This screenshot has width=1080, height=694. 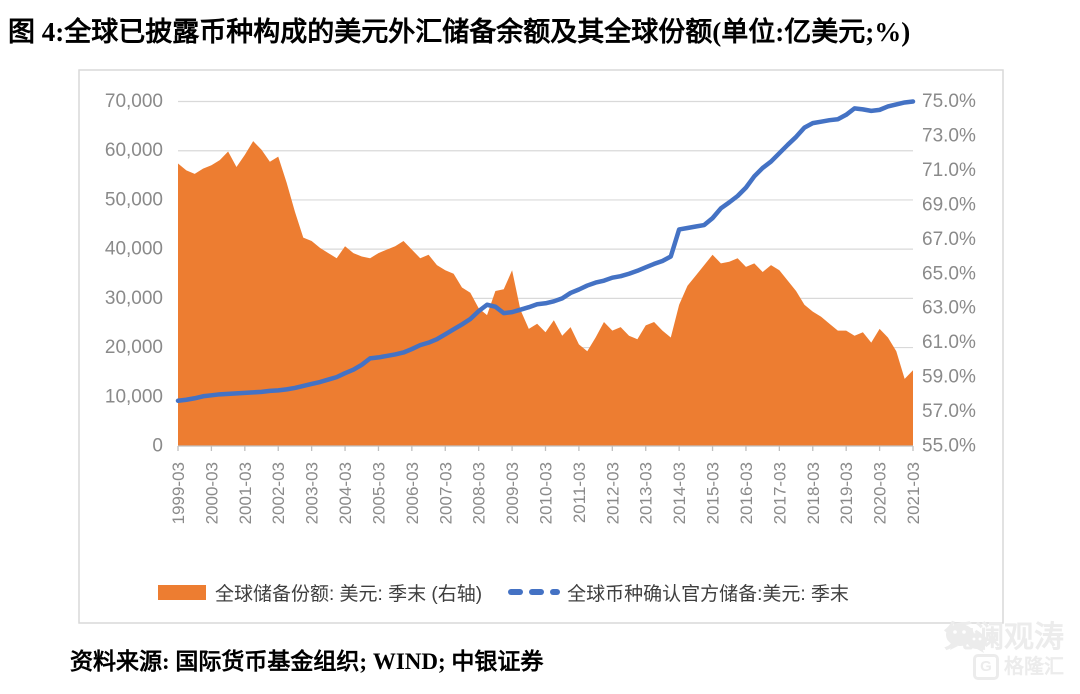 I want to click on svg-text: 2009-03, so click(x=512, y=493).